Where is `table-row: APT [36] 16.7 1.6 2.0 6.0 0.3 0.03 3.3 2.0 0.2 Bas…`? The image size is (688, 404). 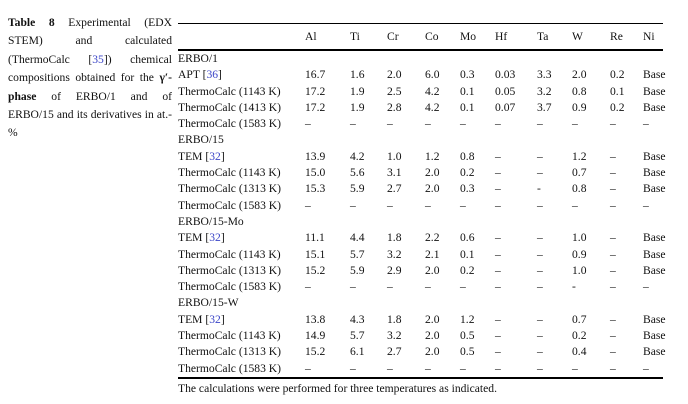 table-row: APT [36] 16.7 1.6 2.0 6.0 0.3 0.03 3.3 2.0 0.2 Bas… is located at coordinates (422, 75).